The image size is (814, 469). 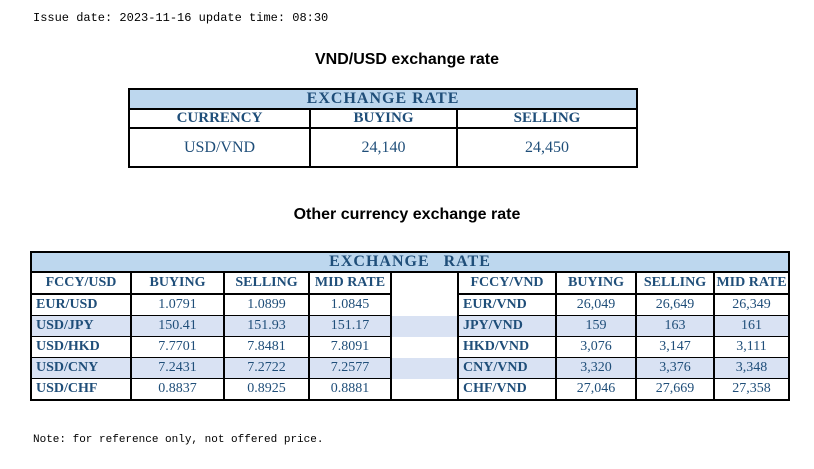 I want to click on rate-cell: 3,376, so click(x=675, y=368).